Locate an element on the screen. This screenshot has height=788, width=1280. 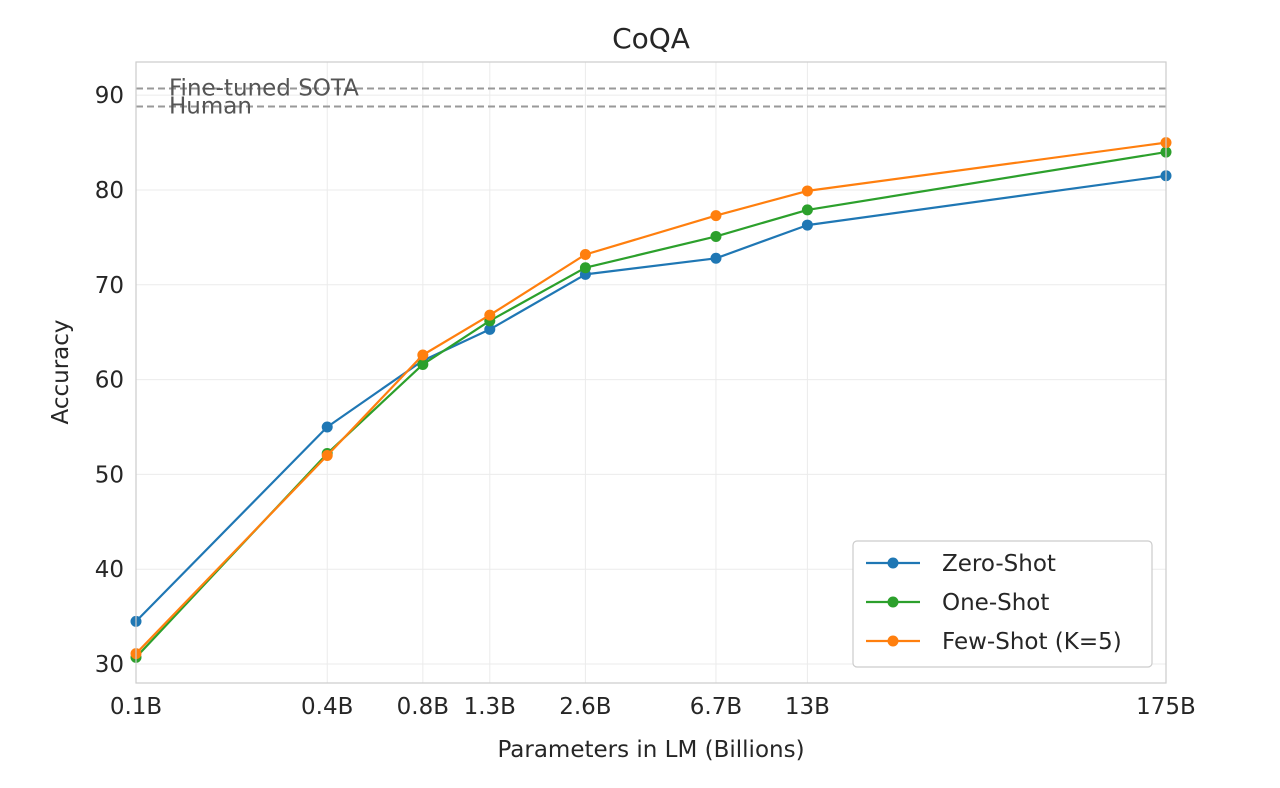
y-tick-label: 90 is located at coordinates (109, 96).